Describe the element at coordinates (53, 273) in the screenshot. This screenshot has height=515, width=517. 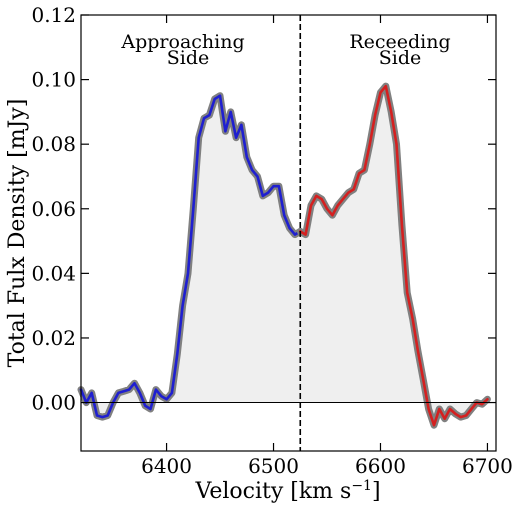
I see `y-tick-label: 0.04` at that location.